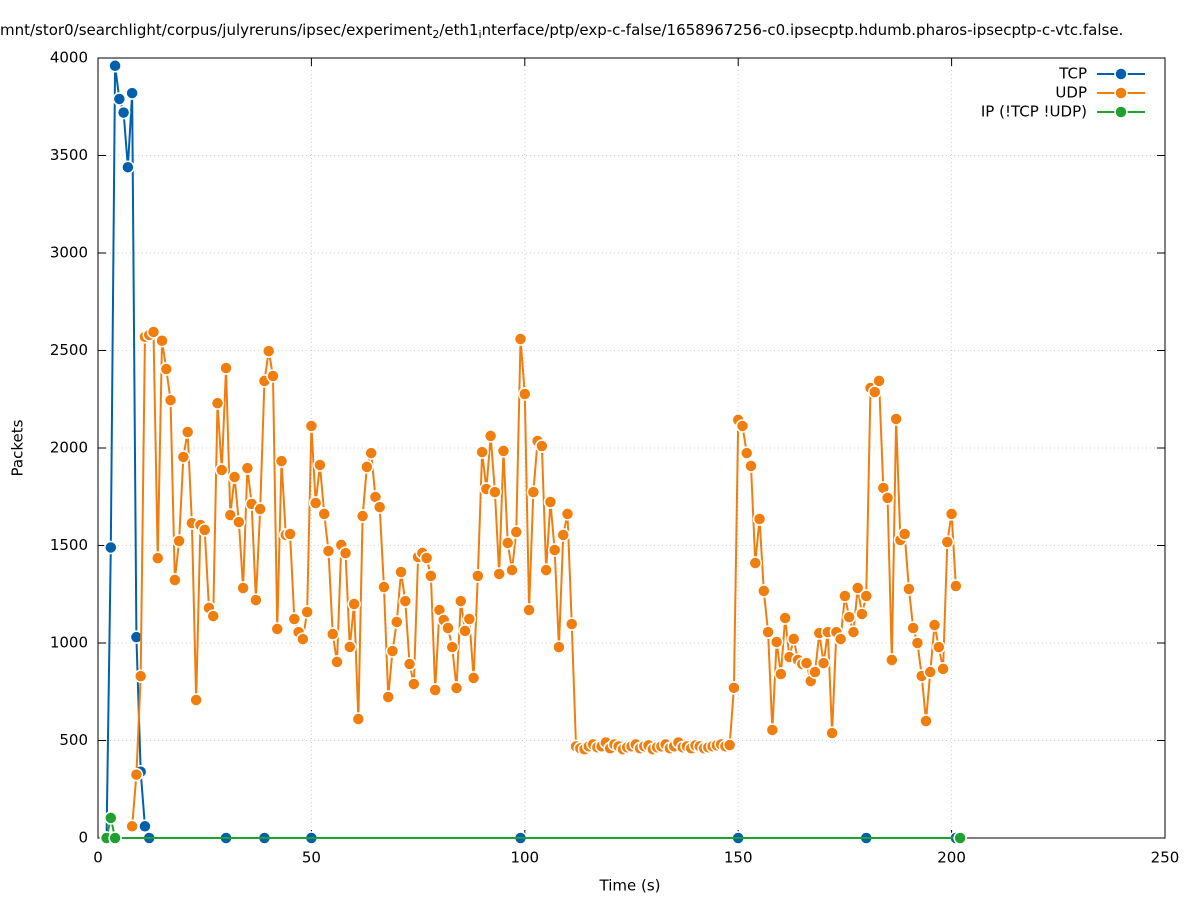  Describe the element at coordinates (69, 253) in the screenshot. I see `y-tick-label: 3000` at that location.